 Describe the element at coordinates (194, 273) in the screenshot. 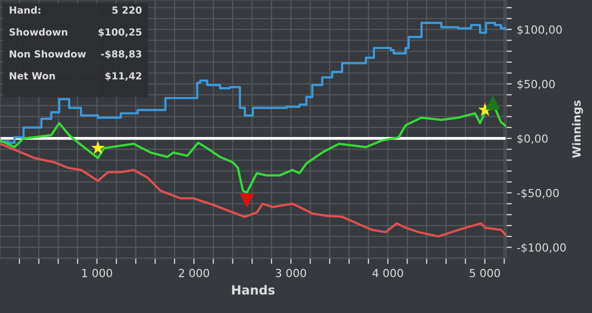

I see `x-tick-label: 2 000` at that location.